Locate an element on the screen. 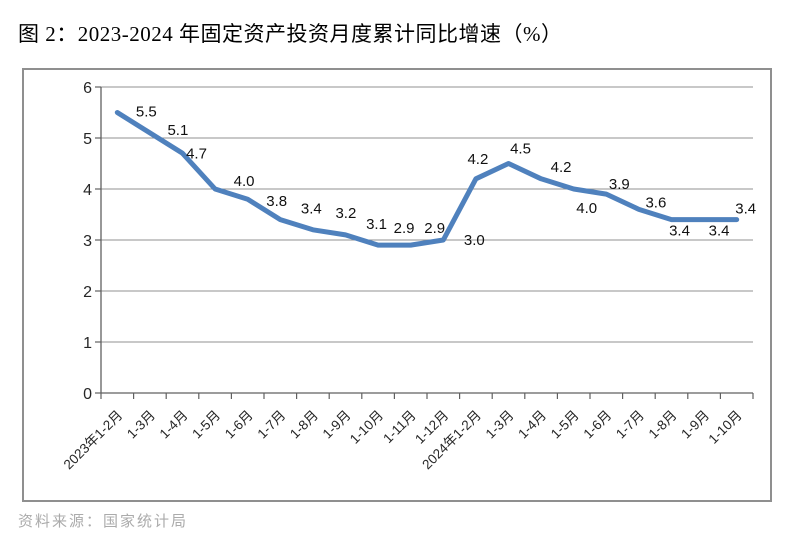 Image resolution: width=800 pixels, height=553 pixels. x-tick-label: 1-11月 is located at coordinates (399, 427).